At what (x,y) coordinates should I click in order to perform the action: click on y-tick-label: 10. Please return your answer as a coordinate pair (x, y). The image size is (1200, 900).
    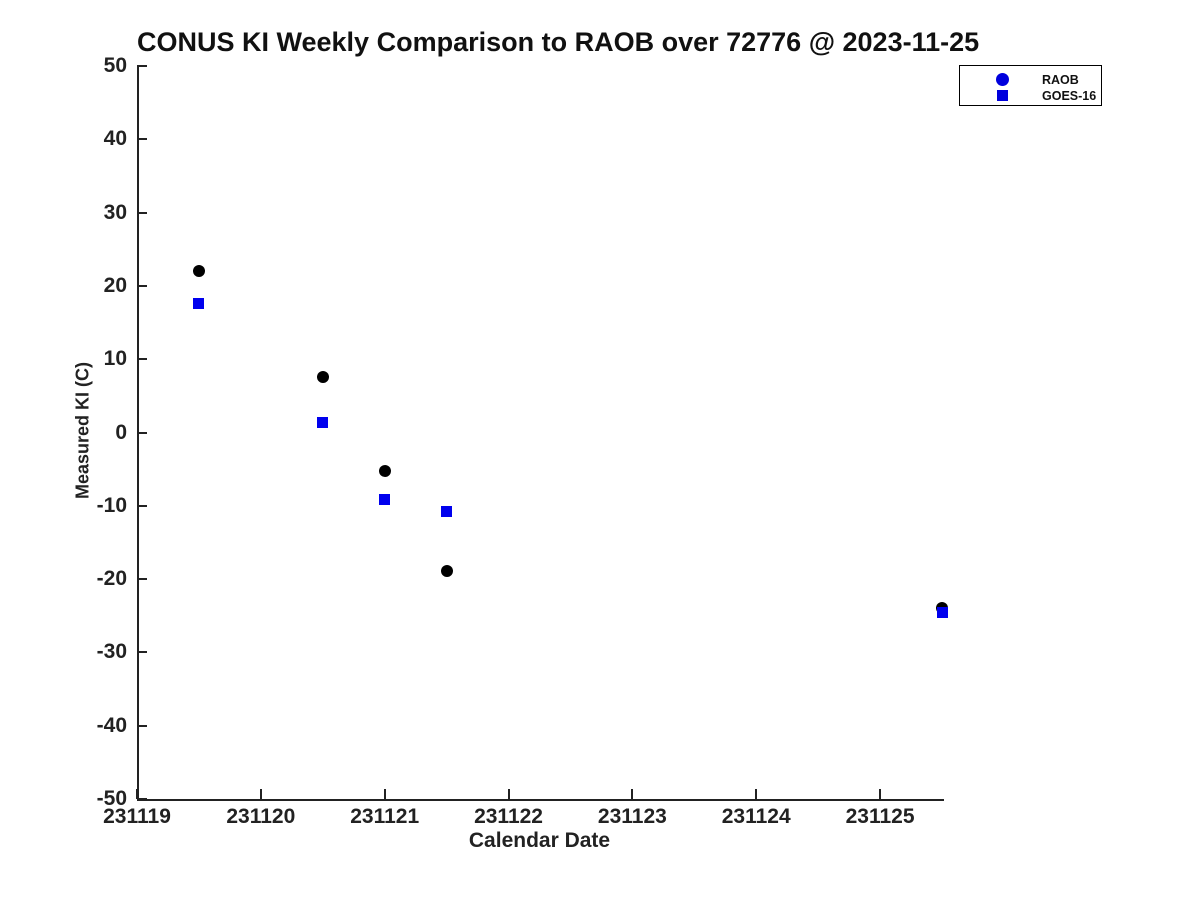
    Looking at the image, I should click on (115, 359).